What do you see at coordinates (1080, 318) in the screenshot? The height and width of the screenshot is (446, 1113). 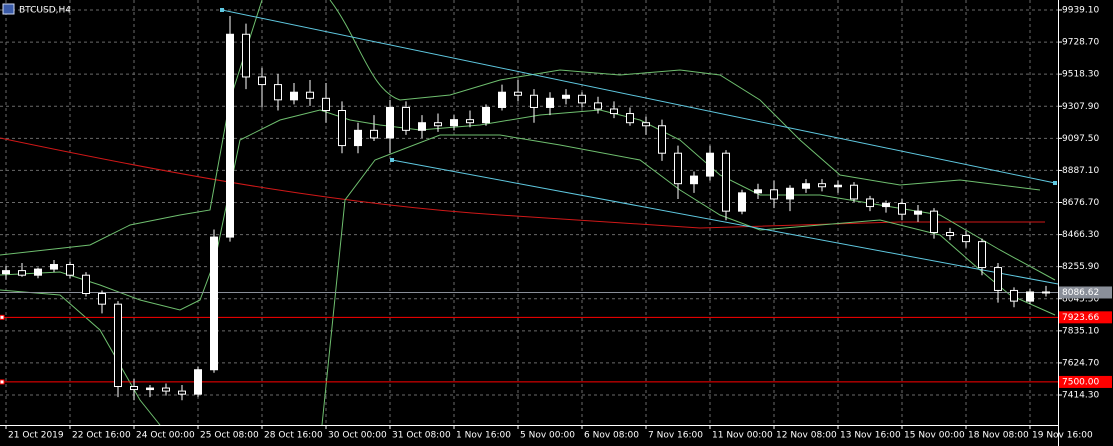 I see `price-label: 7923.66` at bounding box center [1080, 318].